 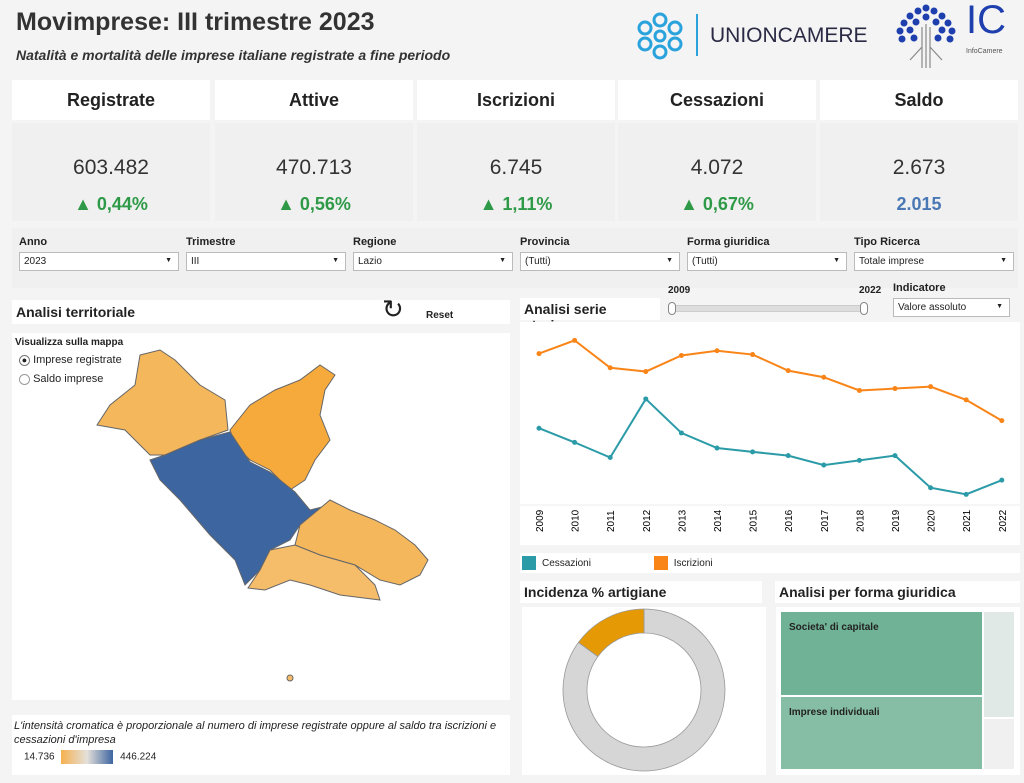 I want to click on artigiane-donut, so click(x=644, y=691).